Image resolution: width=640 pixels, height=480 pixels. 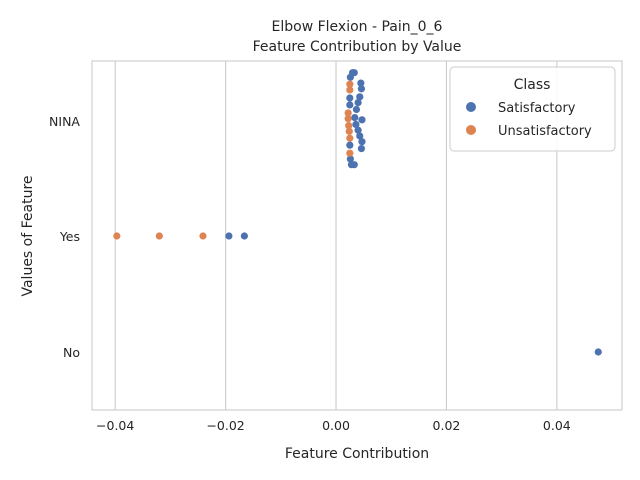 What do you see at coordinates (471, 130) in the screenshot?
I see `legend-marker-unsatisfactory` at bounding box center [471, 130].